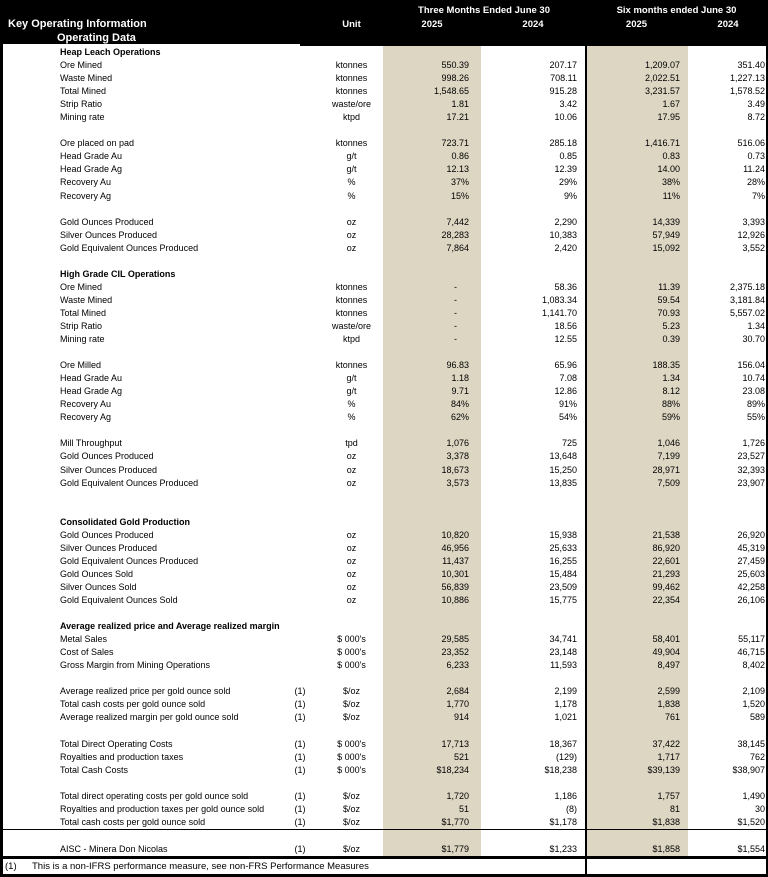 This screenshot has width=768, height=877. What do you see at coordinates (757, 756) in the screenshot?
I see `value-6m-2024: 762` at bounding box center [757, 756].